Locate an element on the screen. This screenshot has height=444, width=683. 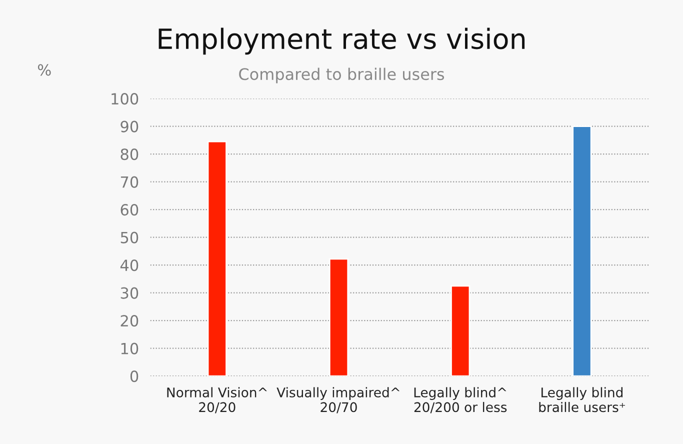
y-tick-label: 90 is located at coordinates (129, 126).